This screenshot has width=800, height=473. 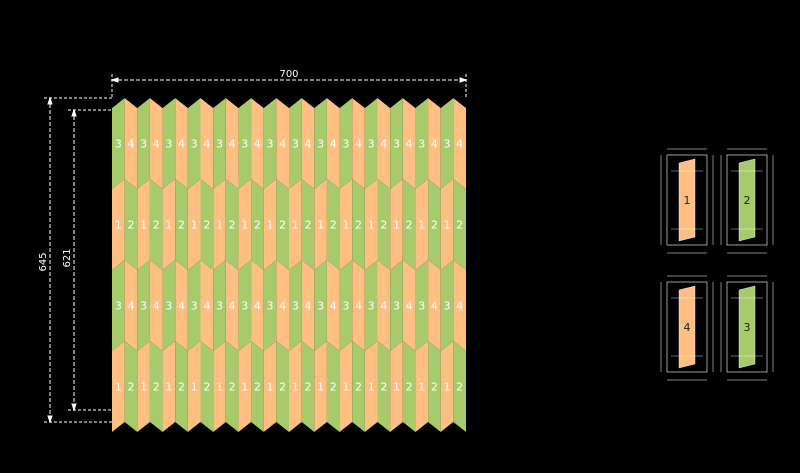 What do you see at coordinates (289, 86) in the screenshot?
I see `dimension-width` at bounding box center [289, 86].